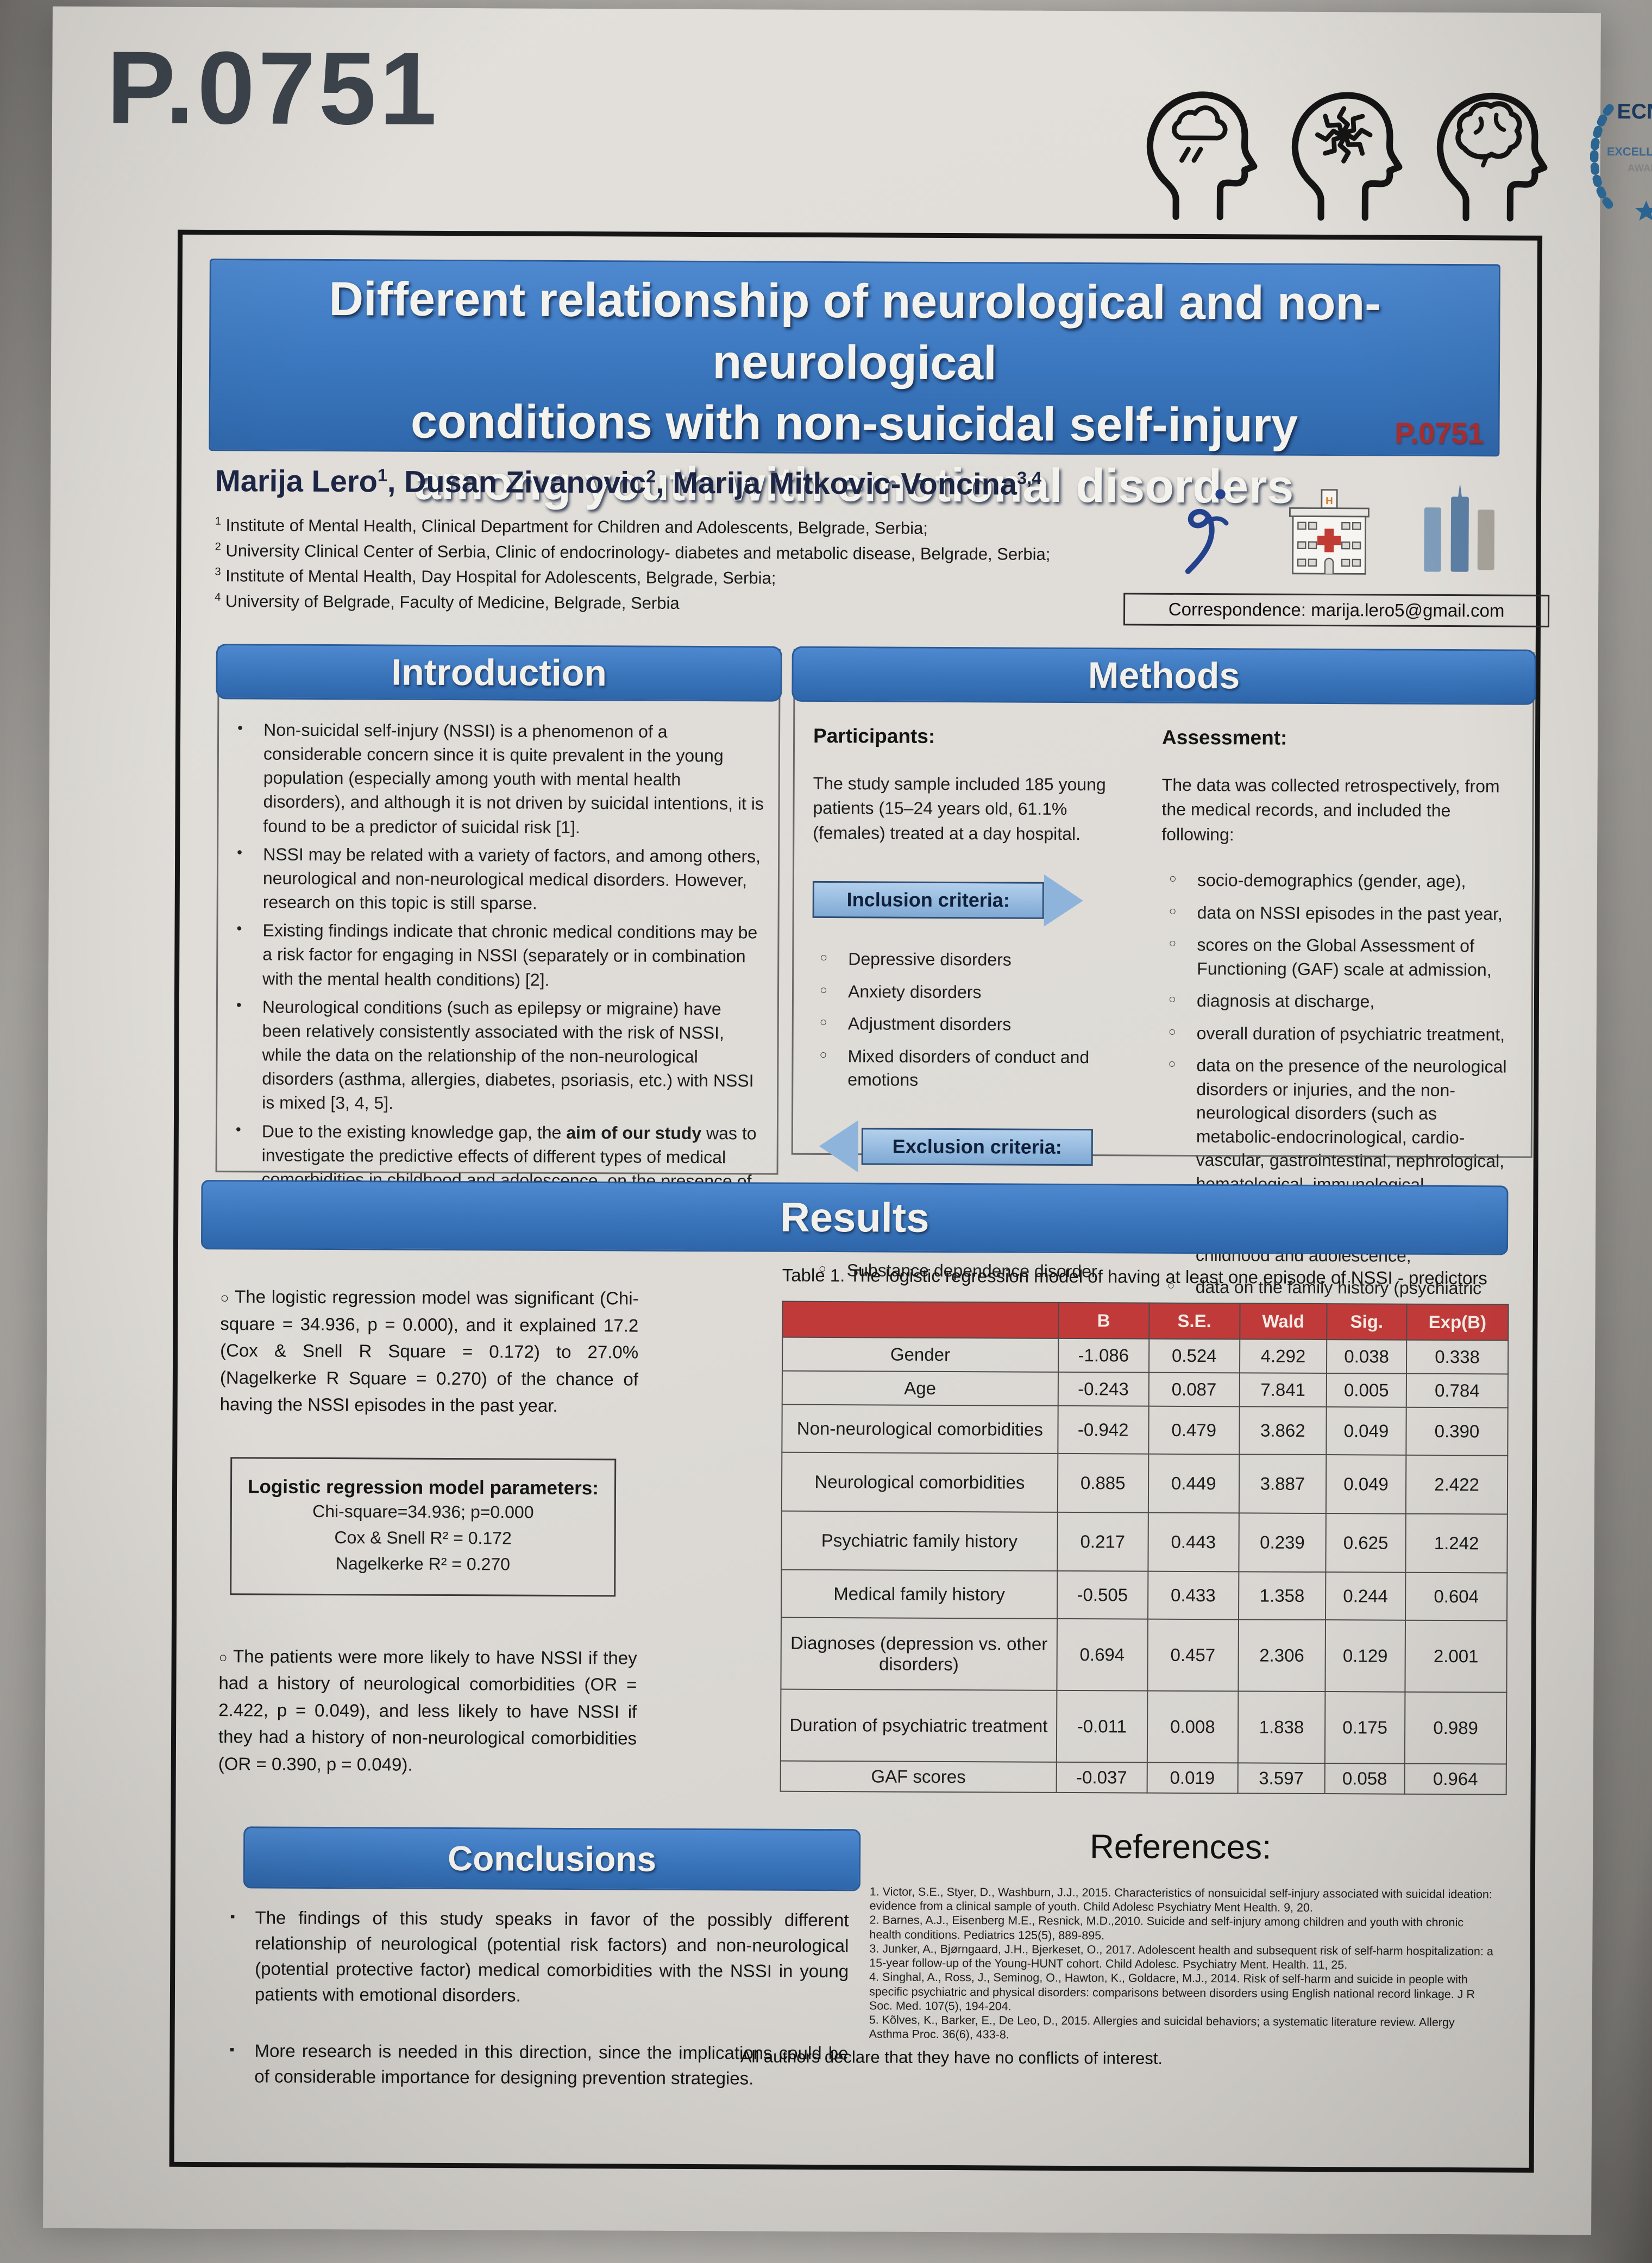 The image size is (1652, 2263). Describe the element at coordinates (1367, 1322) in the screenshot. I see `col-header: Sig.` at that location.